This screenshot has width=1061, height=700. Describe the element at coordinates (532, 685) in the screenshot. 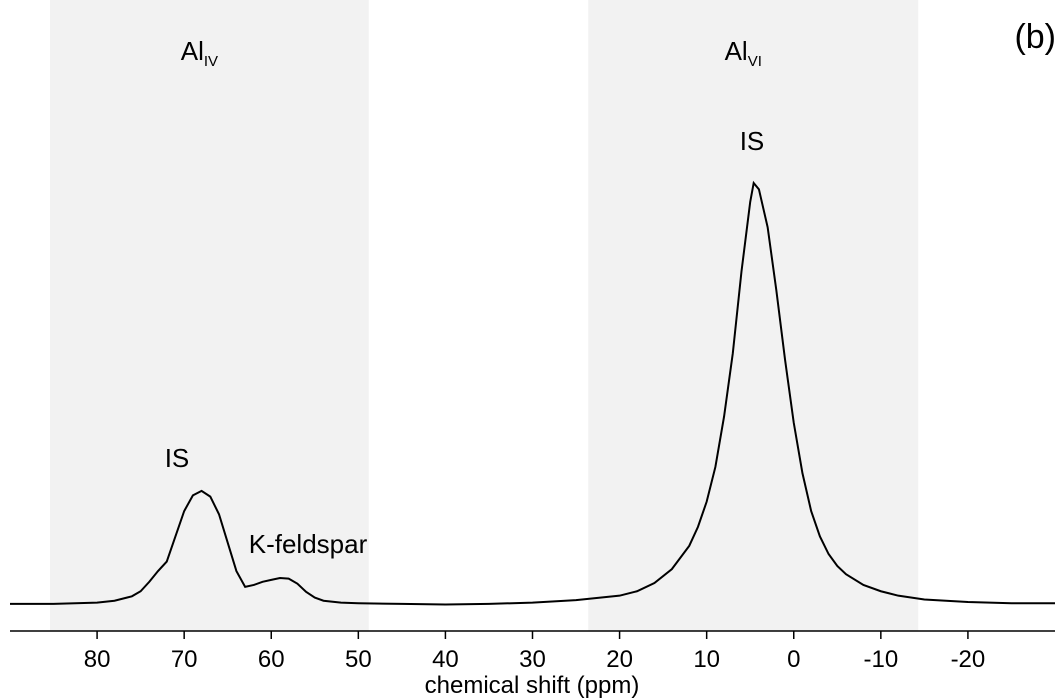

I see `x-axis-label: chemical shift (ppm)` at that location.